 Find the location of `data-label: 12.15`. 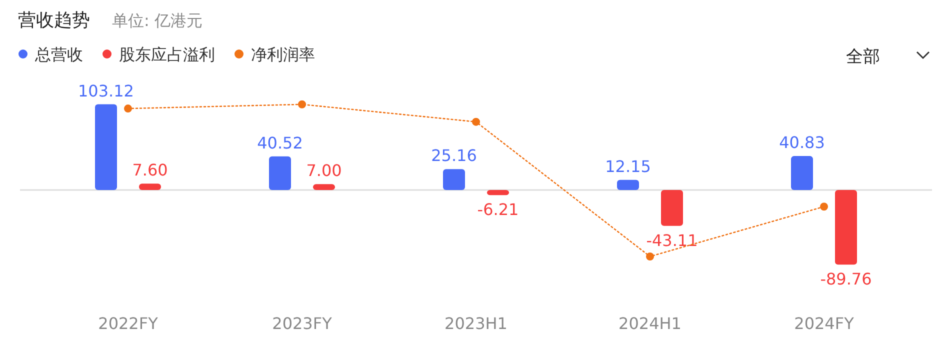

data-label: 12.15 is located at coordinates (628, 166).